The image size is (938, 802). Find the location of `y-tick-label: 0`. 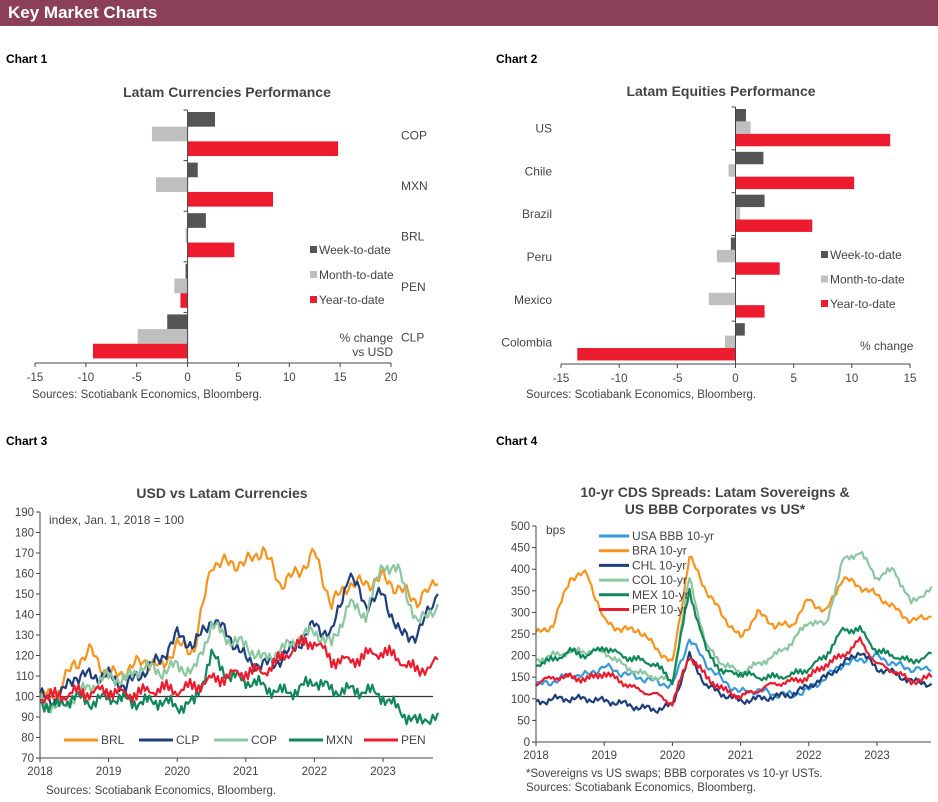

y-tick-label: 0 is located at coordinates (527, 743).